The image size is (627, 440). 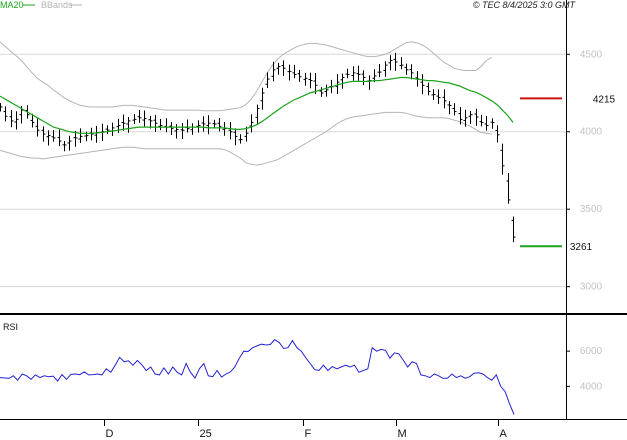 What do you see at coordinates (10, 327) in the screenshot?
I see `rsi-title: RSI` at bounding box center [10, 327].